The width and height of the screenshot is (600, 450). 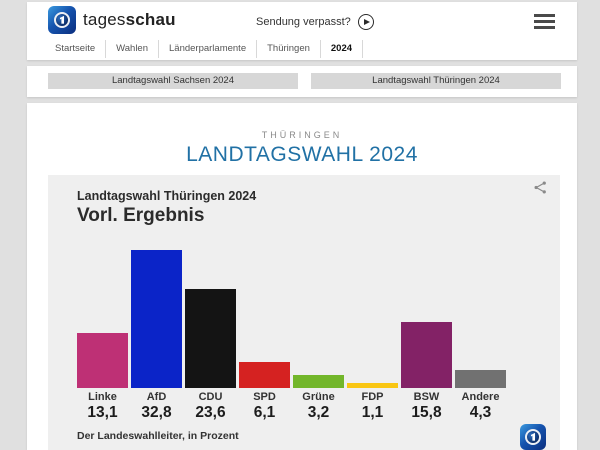 I want to click on breadcrumb-laenderparlamente: Länderparlamente, so click(x=207, y=49).